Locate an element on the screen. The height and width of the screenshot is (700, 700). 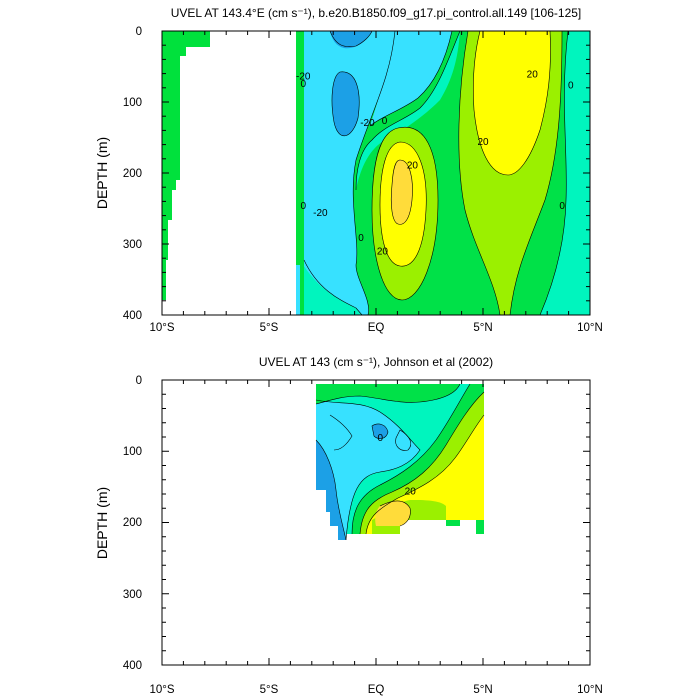
bottom-y-tick-label: 100 is located at coordinates (132, 452).